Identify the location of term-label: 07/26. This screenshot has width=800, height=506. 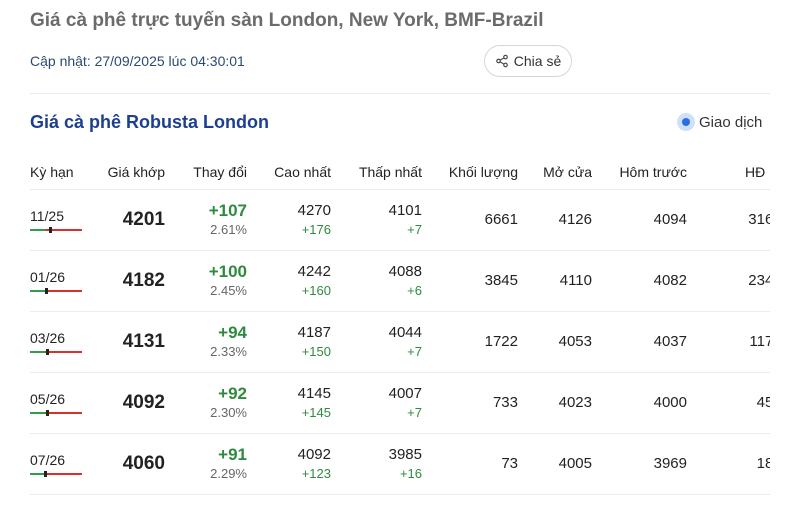
(48, 460).